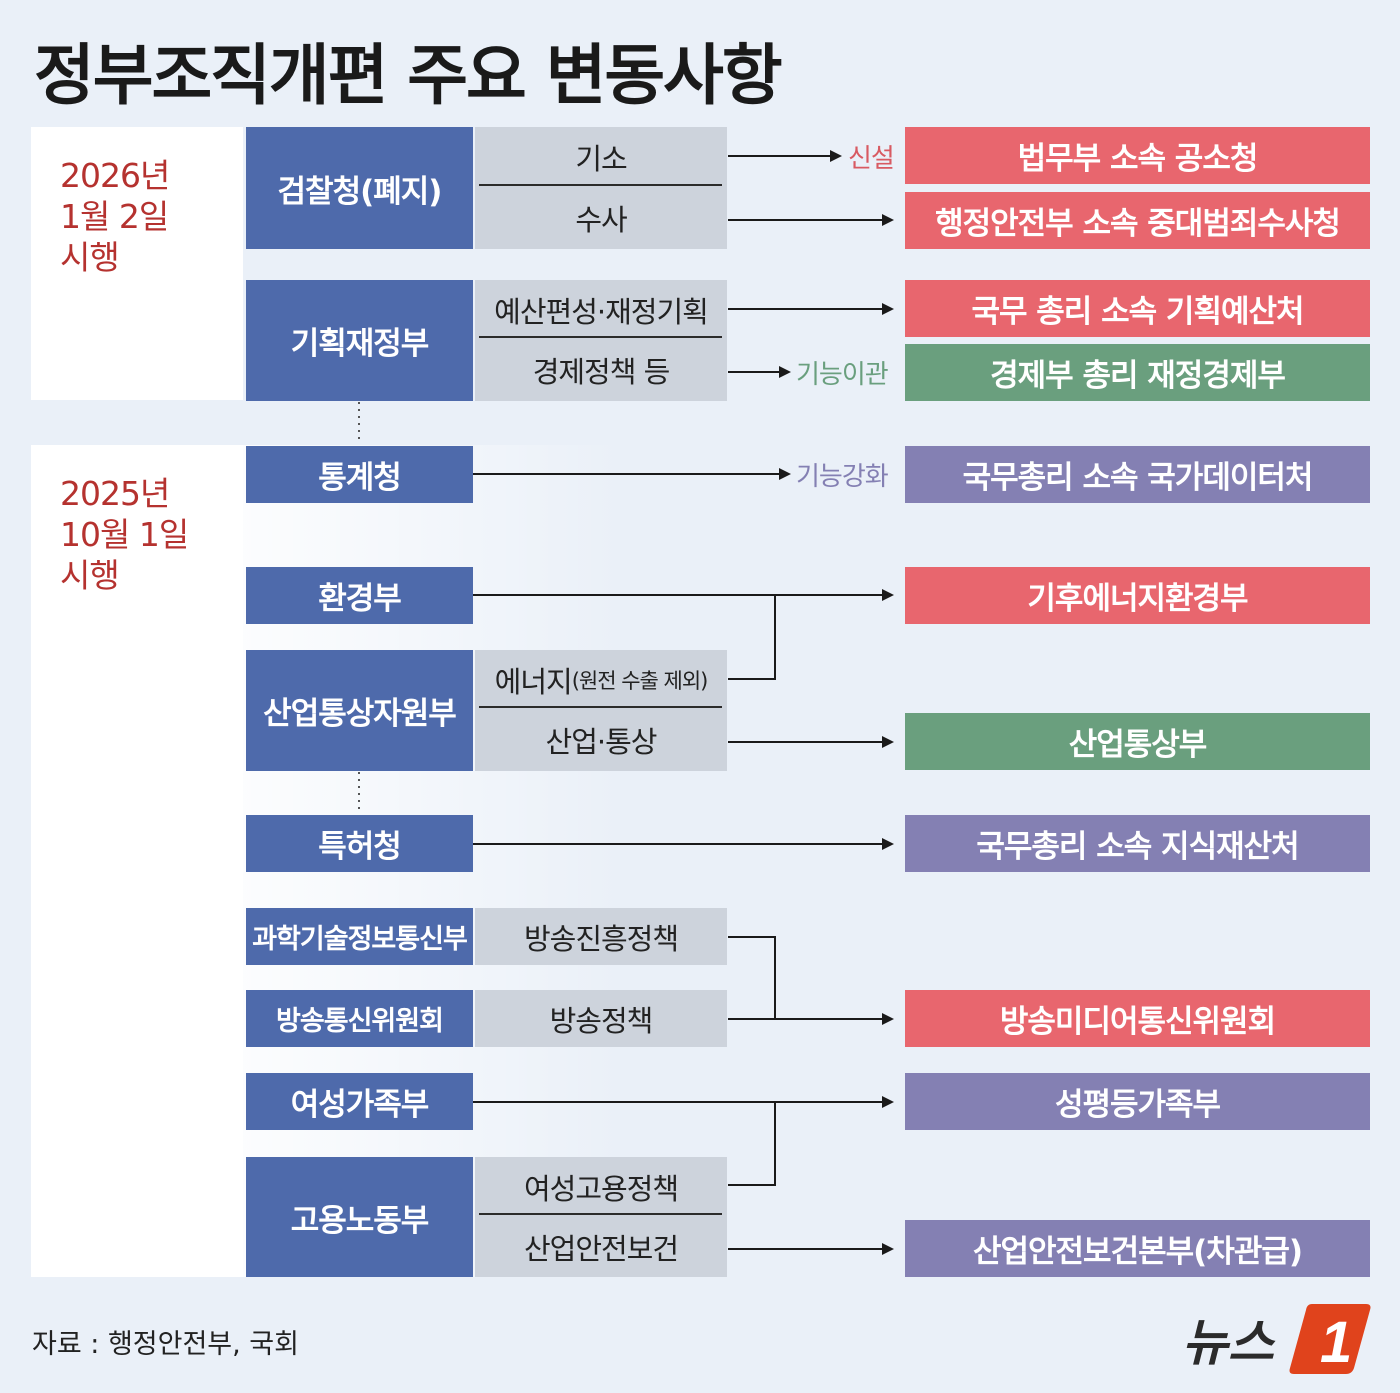 The image size is (1400, 1393). What do you see at coordinates (1137, 741) in the screenshot?
I see `result-trade-industry: 산업통상부` at bounding box center [1137, 741].